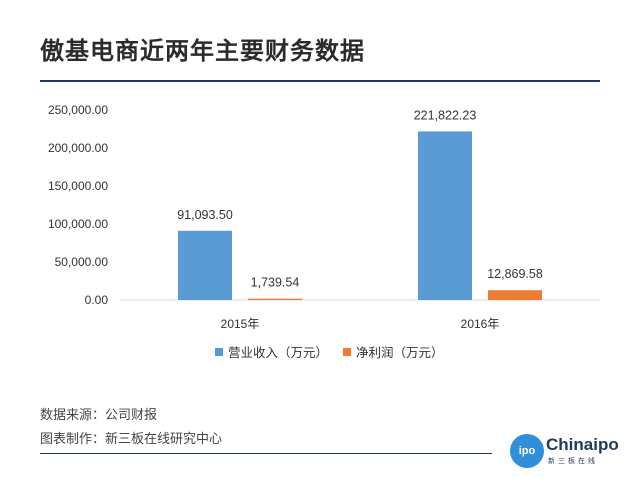 Image resolution: width=640 pixels, height=484 pixels. What do you see at coordinates (527, 451) in the screenshot?
I see `logo-circle: ipo` at bounding box center [527, 451].